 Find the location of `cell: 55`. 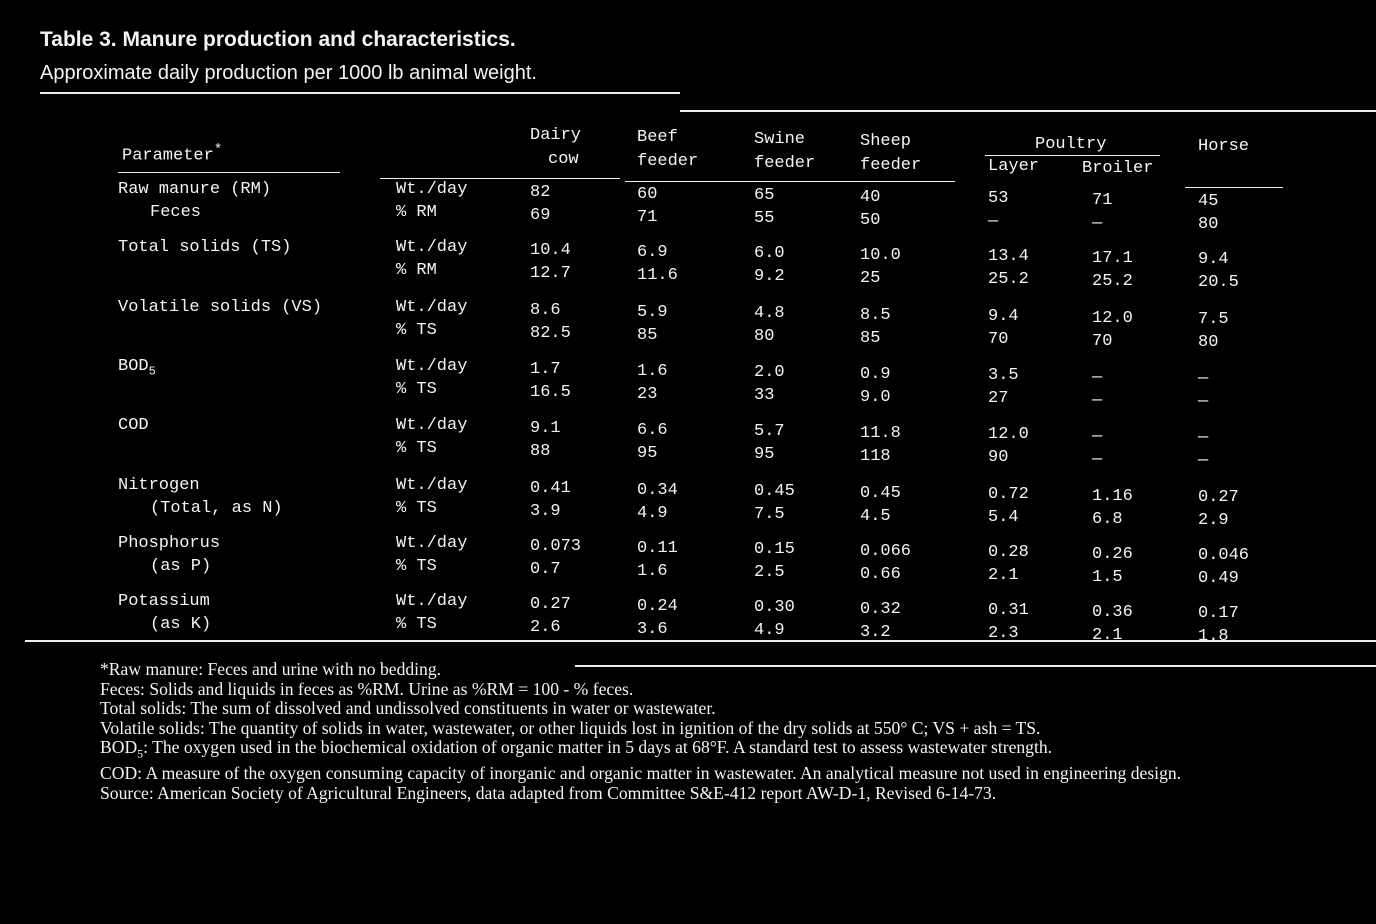

cell: 55 is located at coordinates (764, 218).